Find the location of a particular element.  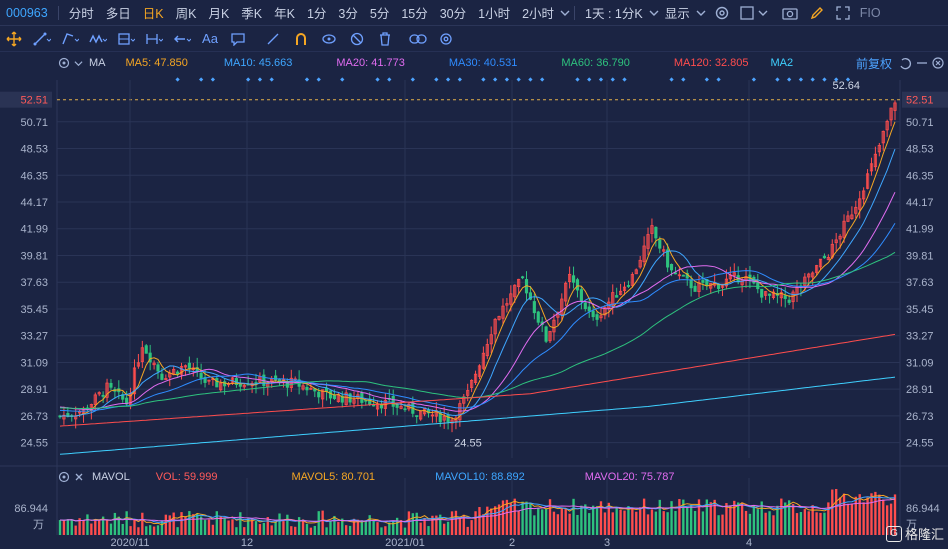

link-icon is located at coordinates (418, 39).